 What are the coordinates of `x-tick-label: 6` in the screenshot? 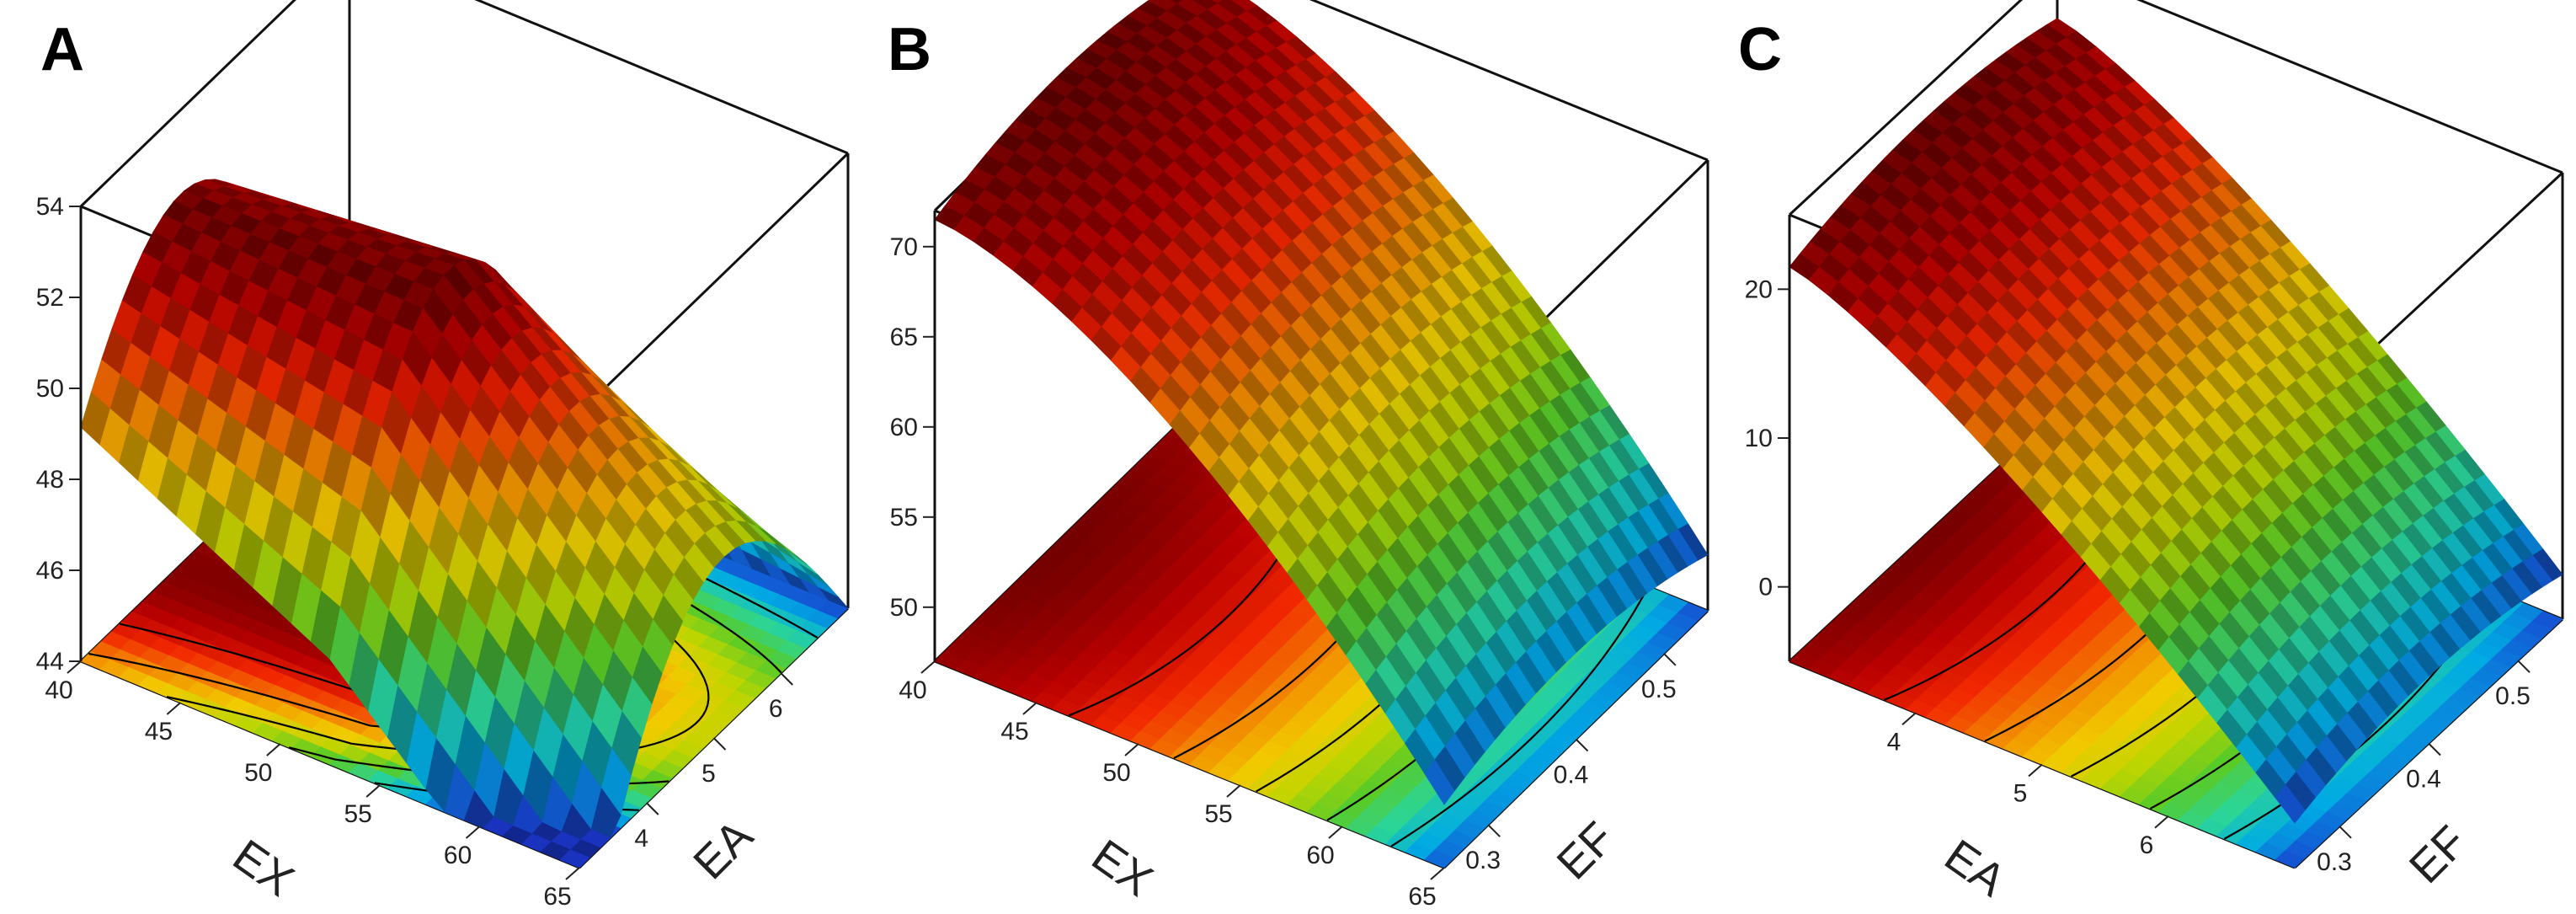 It's located at (2147, 845).